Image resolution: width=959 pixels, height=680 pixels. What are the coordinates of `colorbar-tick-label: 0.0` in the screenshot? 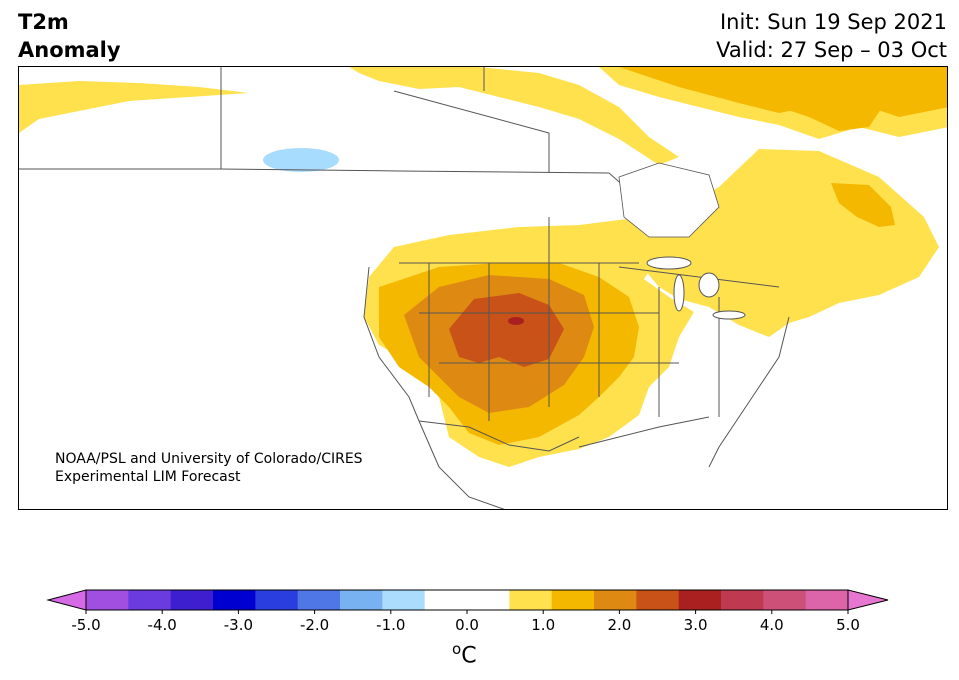 It's located at (467, 625).